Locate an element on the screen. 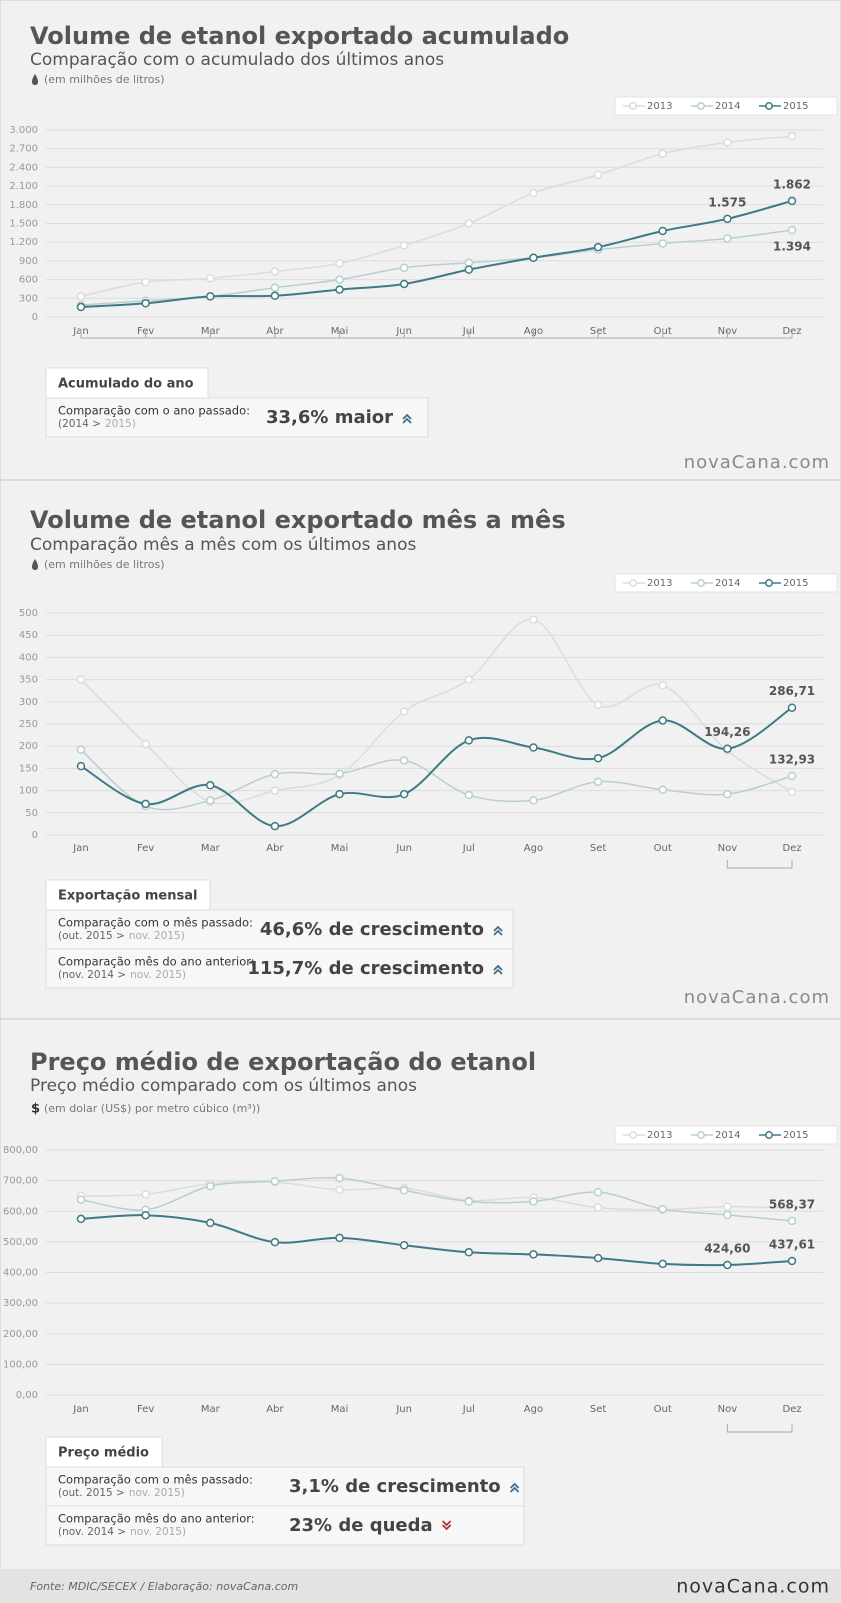 The image size is (841, 1603). y-tick-label: 3.000 is located at coordinates (23, 130).